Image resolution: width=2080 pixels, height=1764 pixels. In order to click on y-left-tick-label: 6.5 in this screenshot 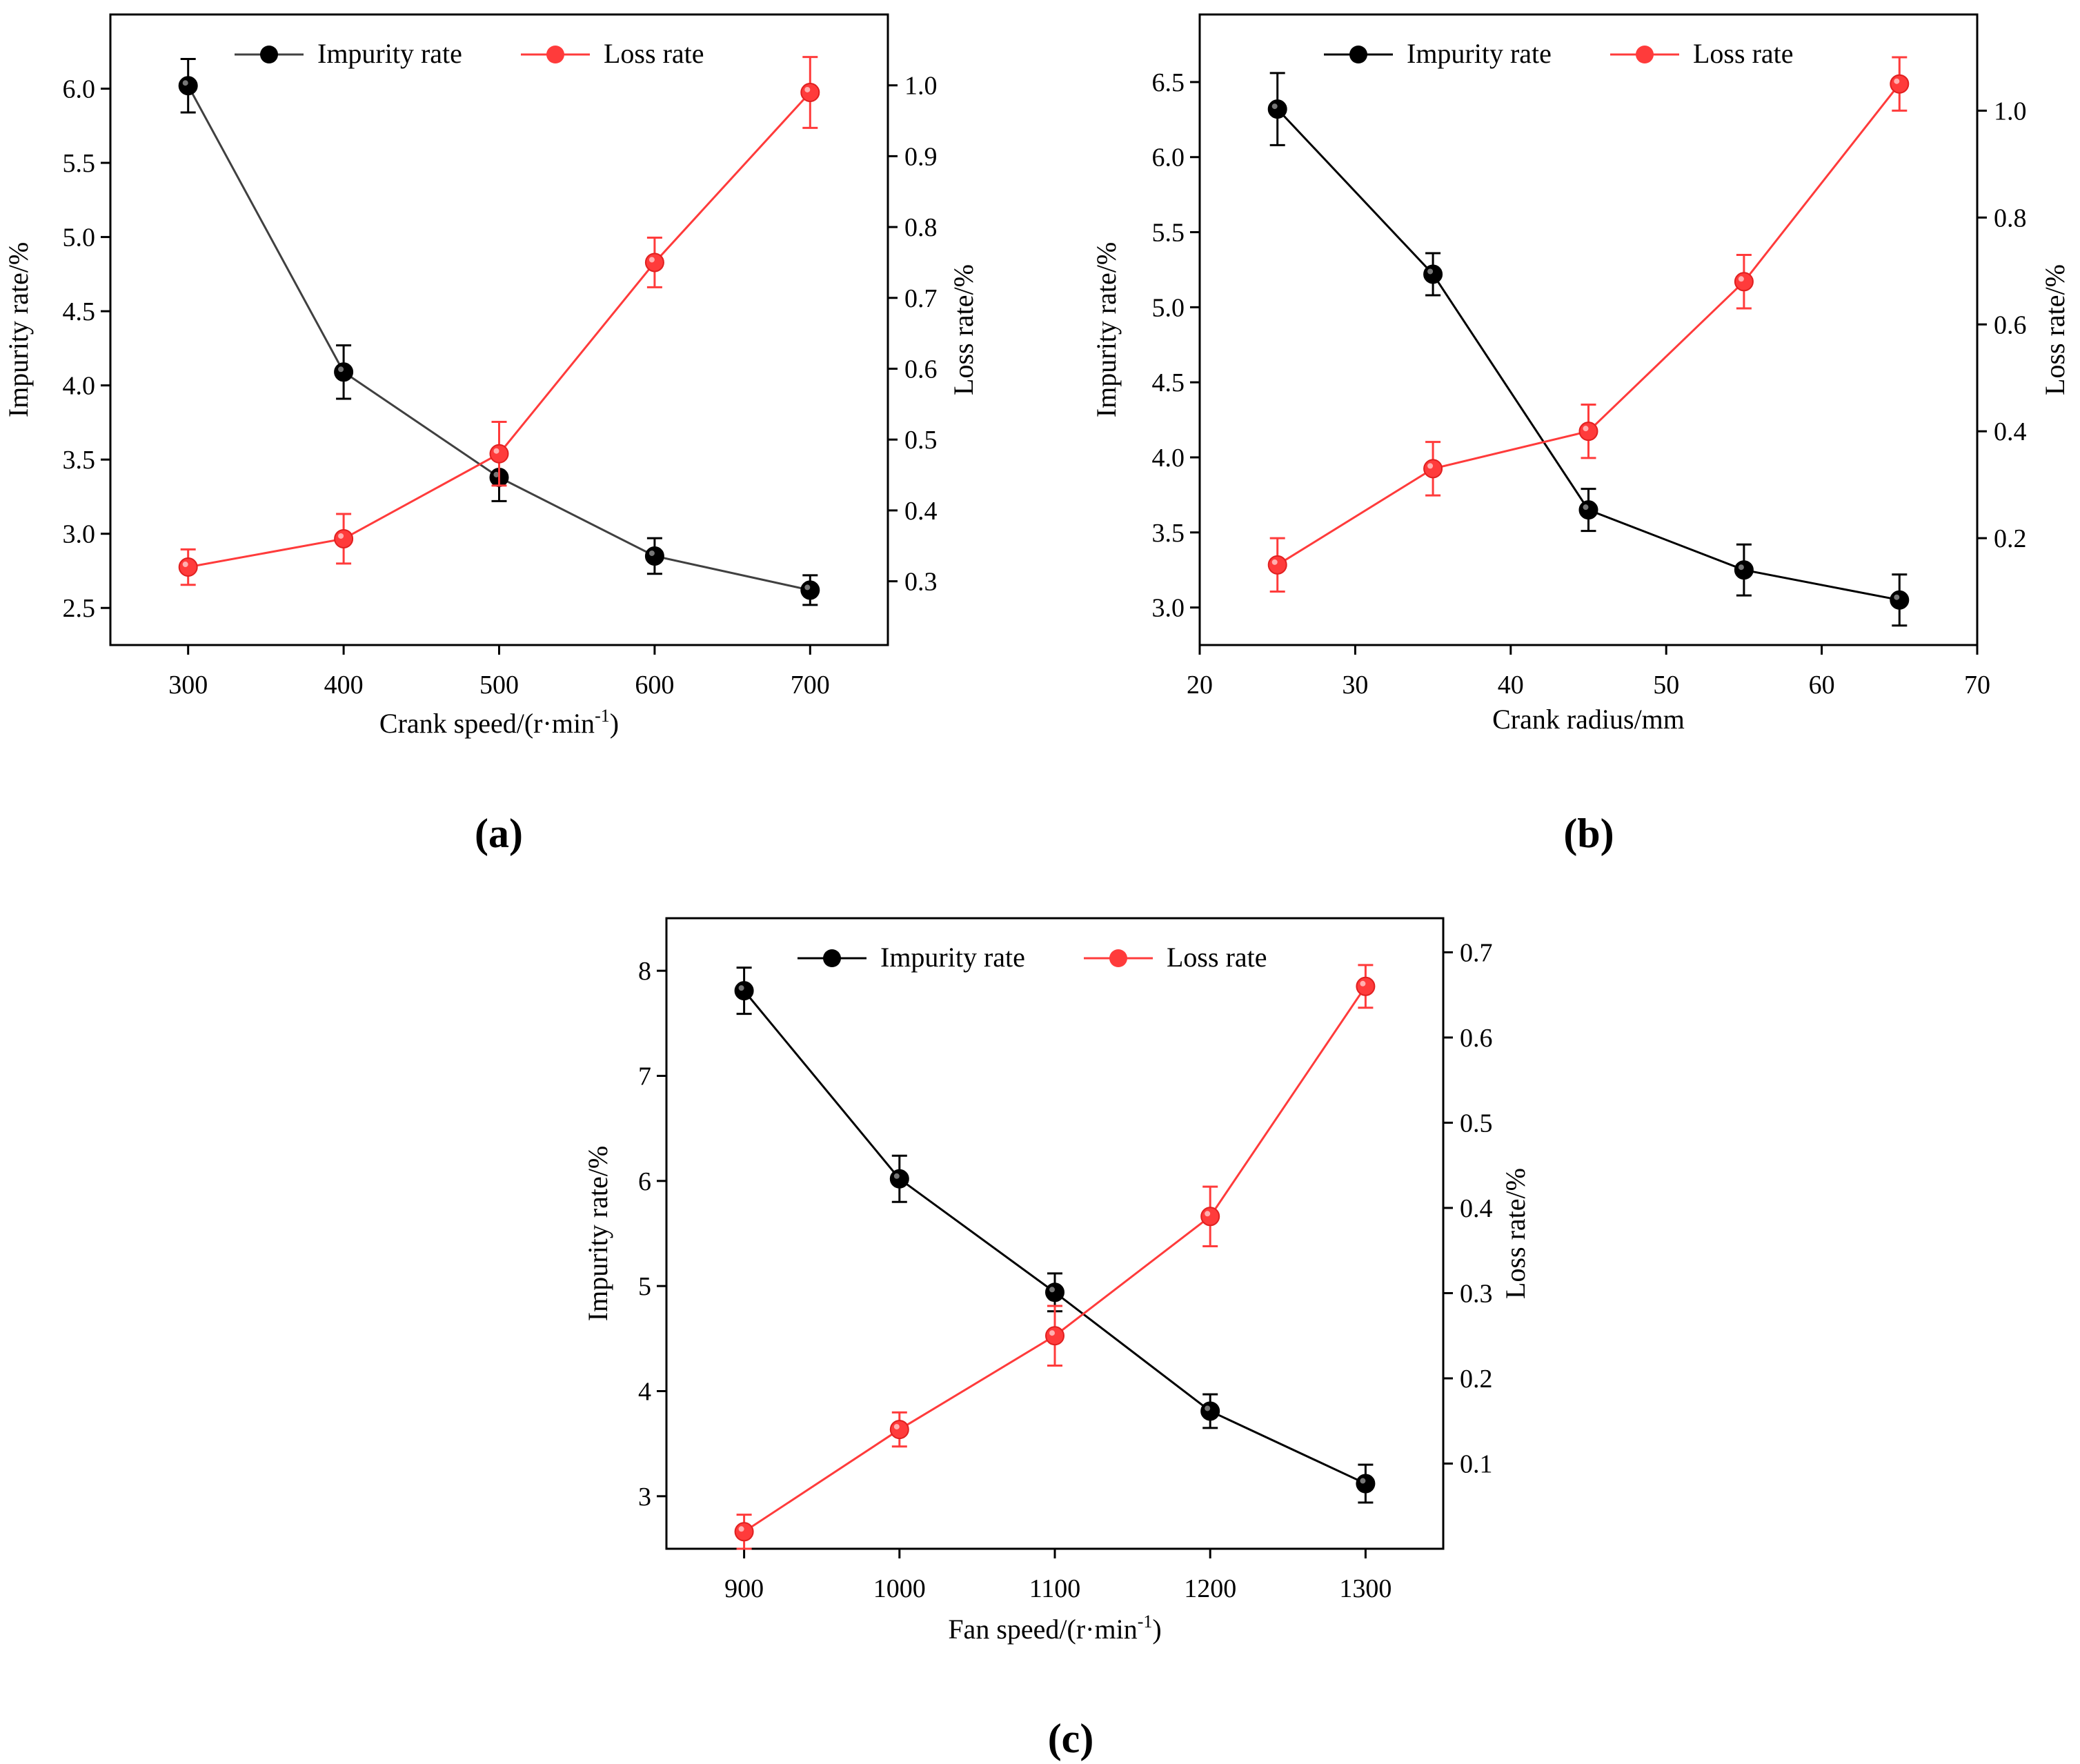, I will do `click(1168, 82)`.